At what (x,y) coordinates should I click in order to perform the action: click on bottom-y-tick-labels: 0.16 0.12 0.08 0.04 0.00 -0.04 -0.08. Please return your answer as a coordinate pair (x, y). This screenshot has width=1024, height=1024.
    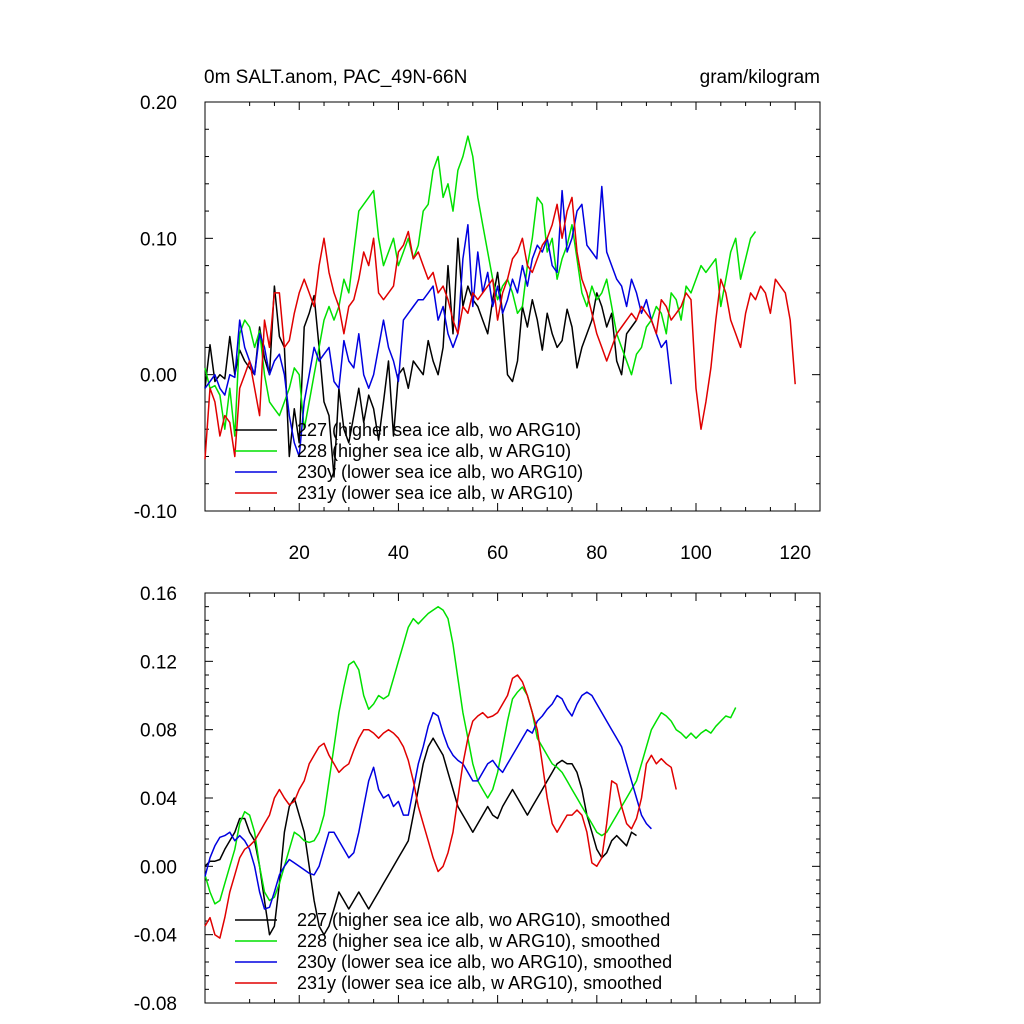
    Looking at the image, I should click on (156, 799).